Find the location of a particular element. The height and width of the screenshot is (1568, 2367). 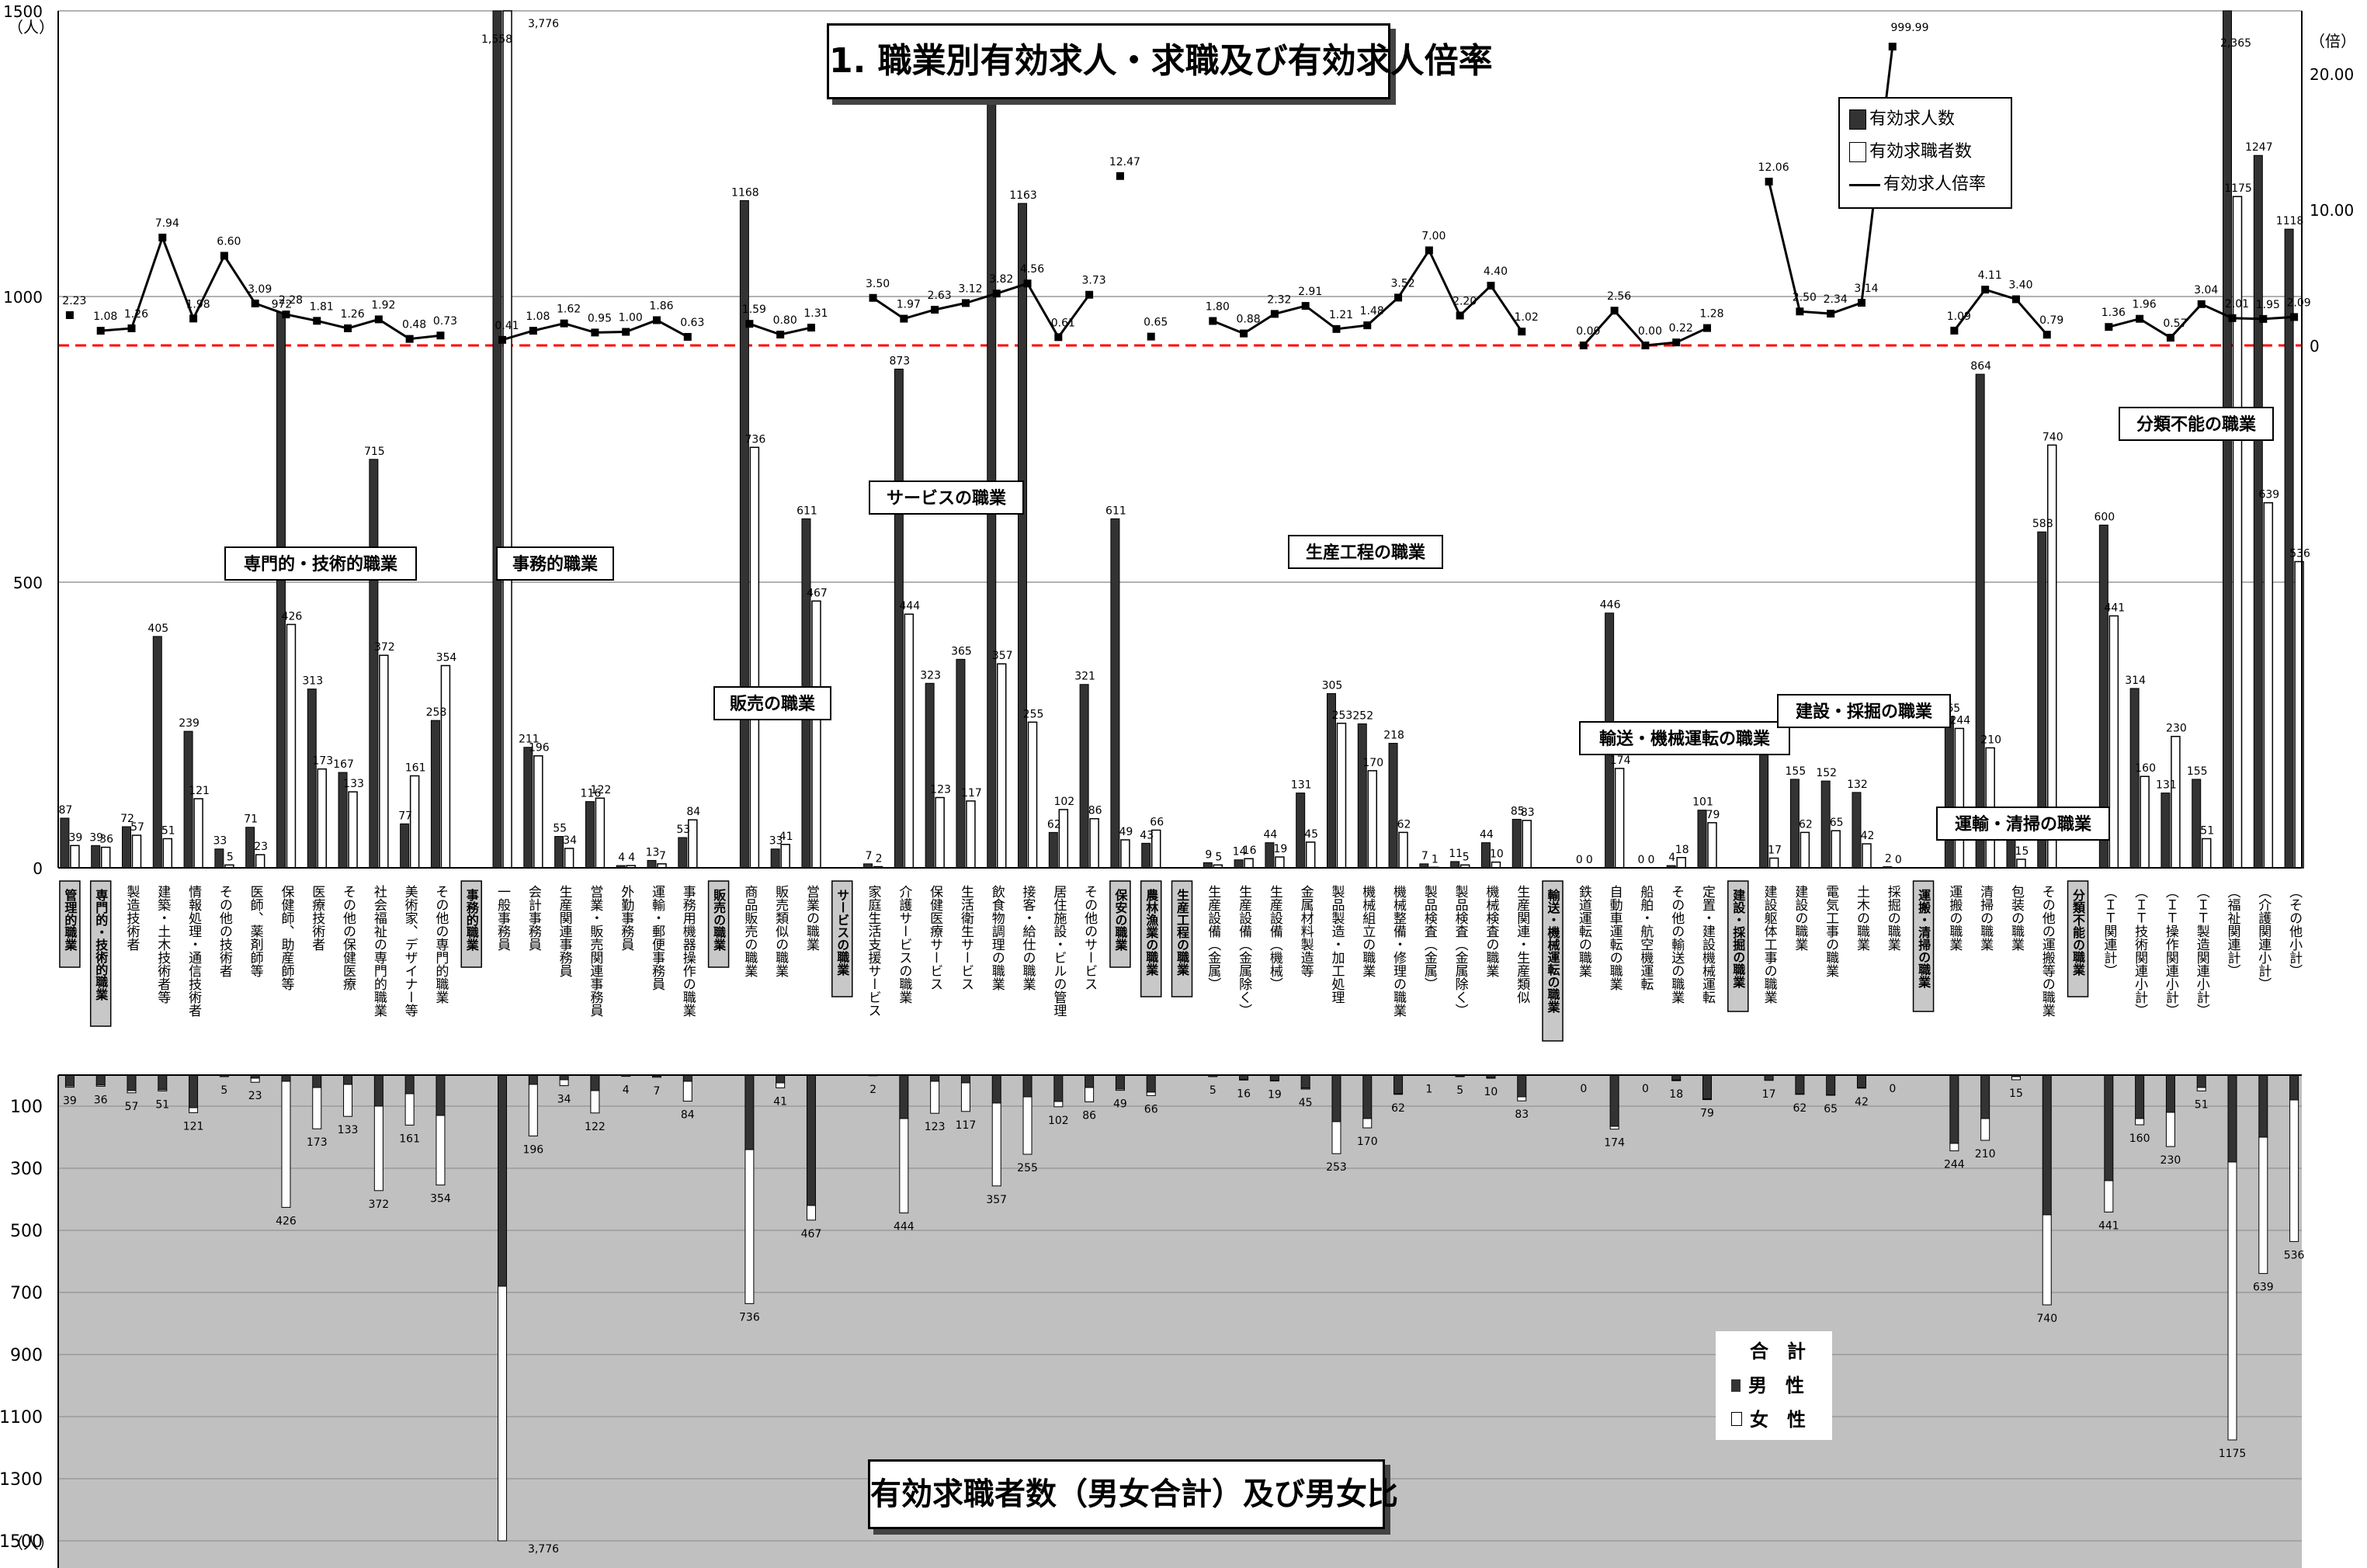

group-title: サービスの職業 is located at coordinates (947, 498).